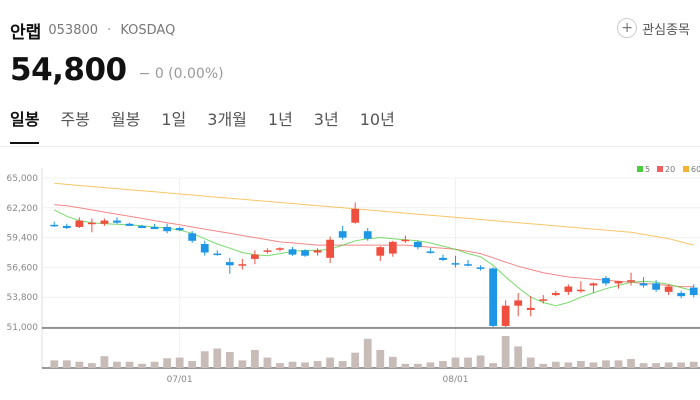 The image size is (700, 400). I want to click on y-tick-label: 62,200, so click(23, 209).